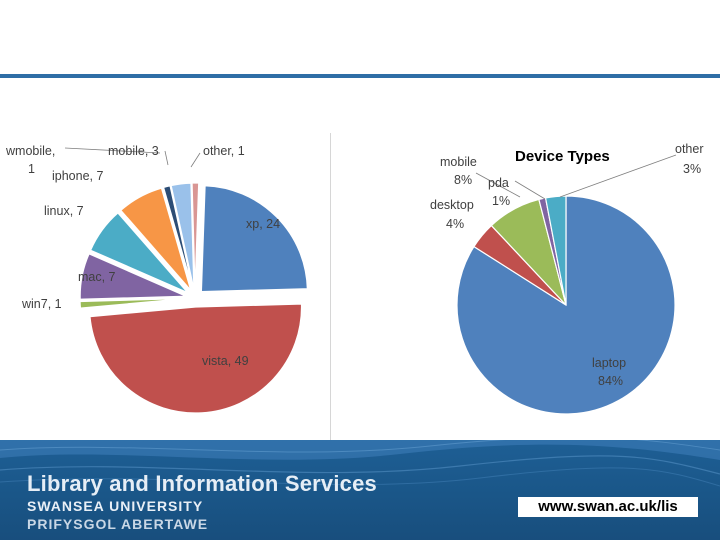 The image size is (720, 540). What do you see at coordinates (501, 201) in the screenshot?
I see `device-label-pda-pct: 1%` at bounding box center [501, 201].